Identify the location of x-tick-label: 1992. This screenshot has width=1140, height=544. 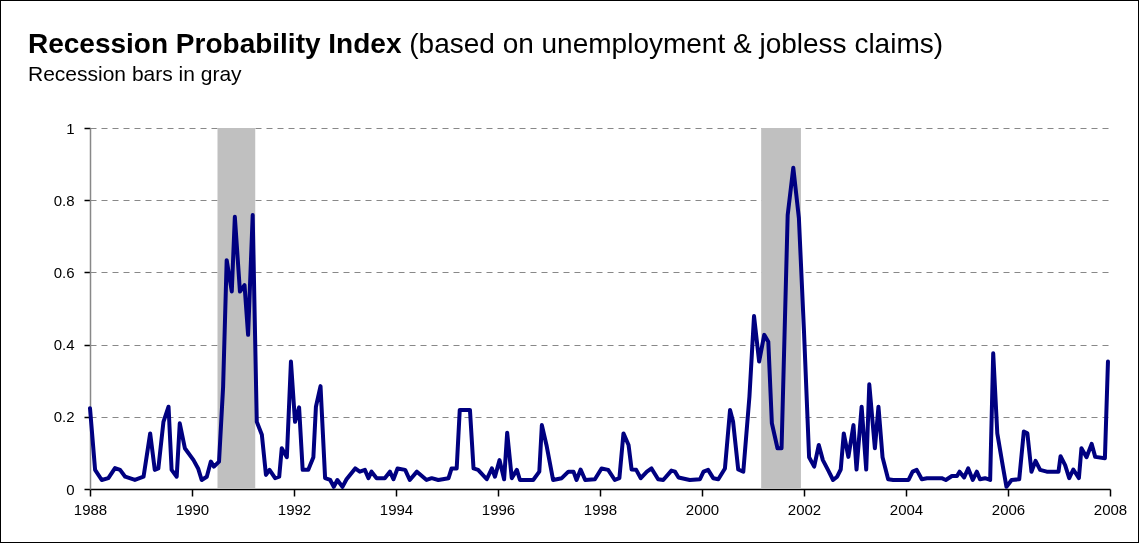
(294, 509).